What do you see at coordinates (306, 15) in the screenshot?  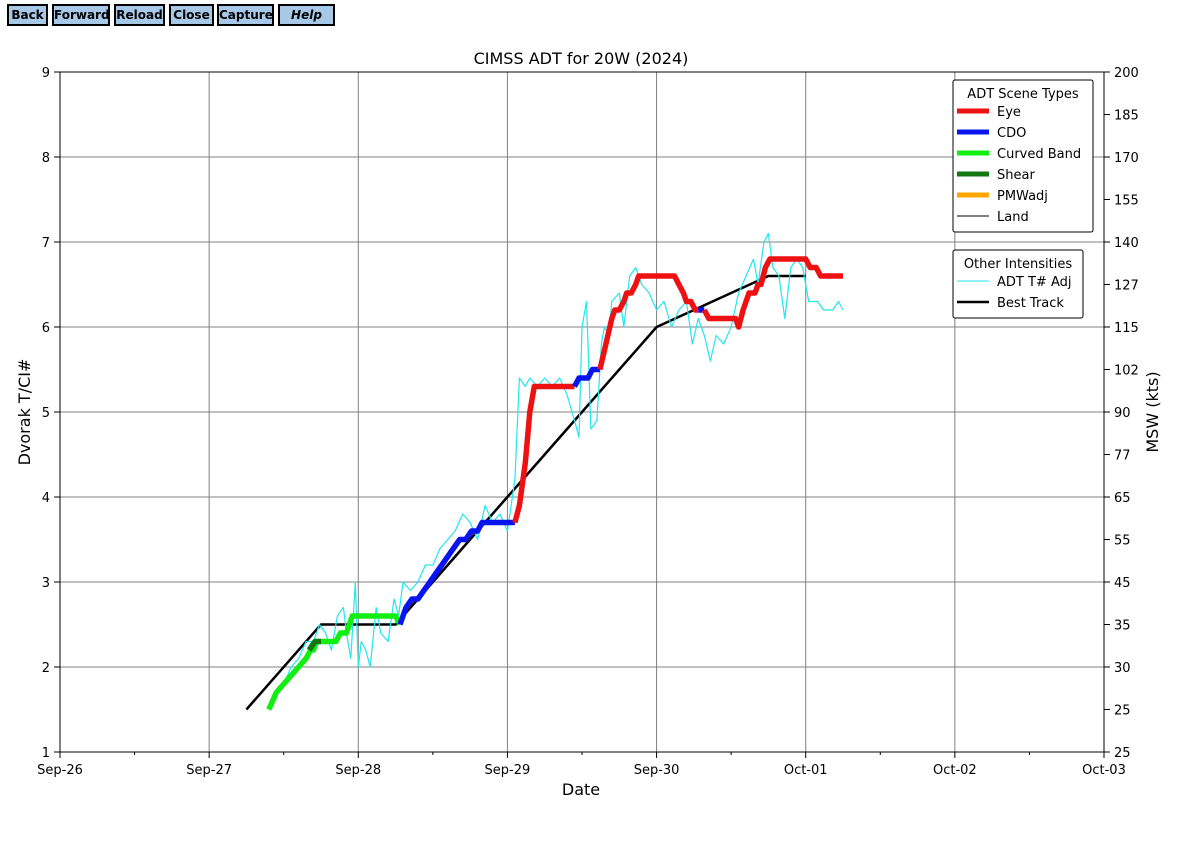 I see `help-button: Help` at bounding box center [306, 15].